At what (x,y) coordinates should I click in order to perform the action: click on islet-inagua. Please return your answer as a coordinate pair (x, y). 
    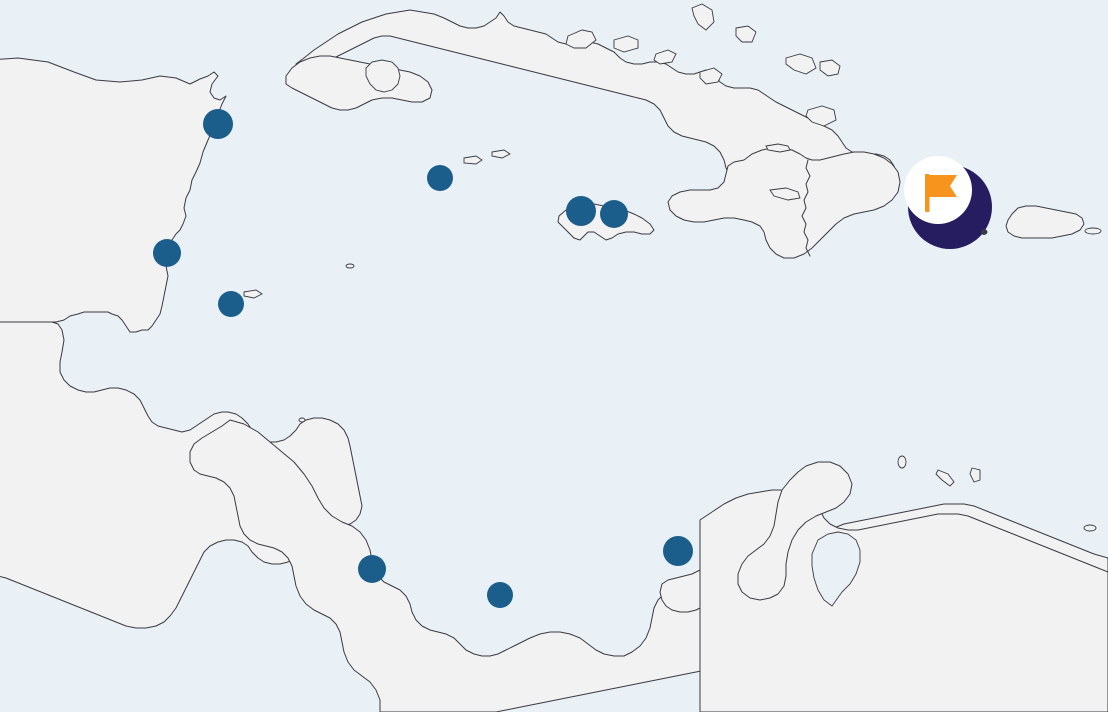
    Looking at the image, I should click on (821, 116).